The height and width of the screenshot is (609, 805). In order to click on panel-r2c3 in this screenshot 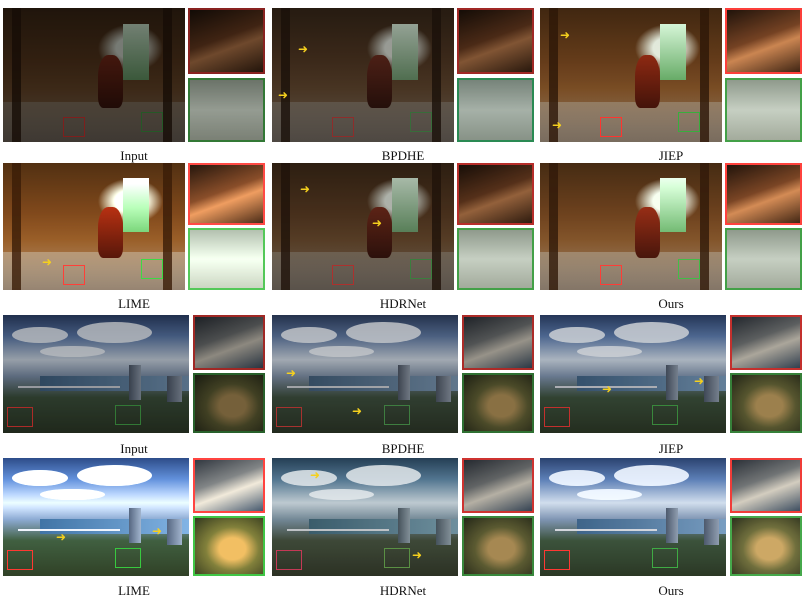, I will do `click(671, 226)`.